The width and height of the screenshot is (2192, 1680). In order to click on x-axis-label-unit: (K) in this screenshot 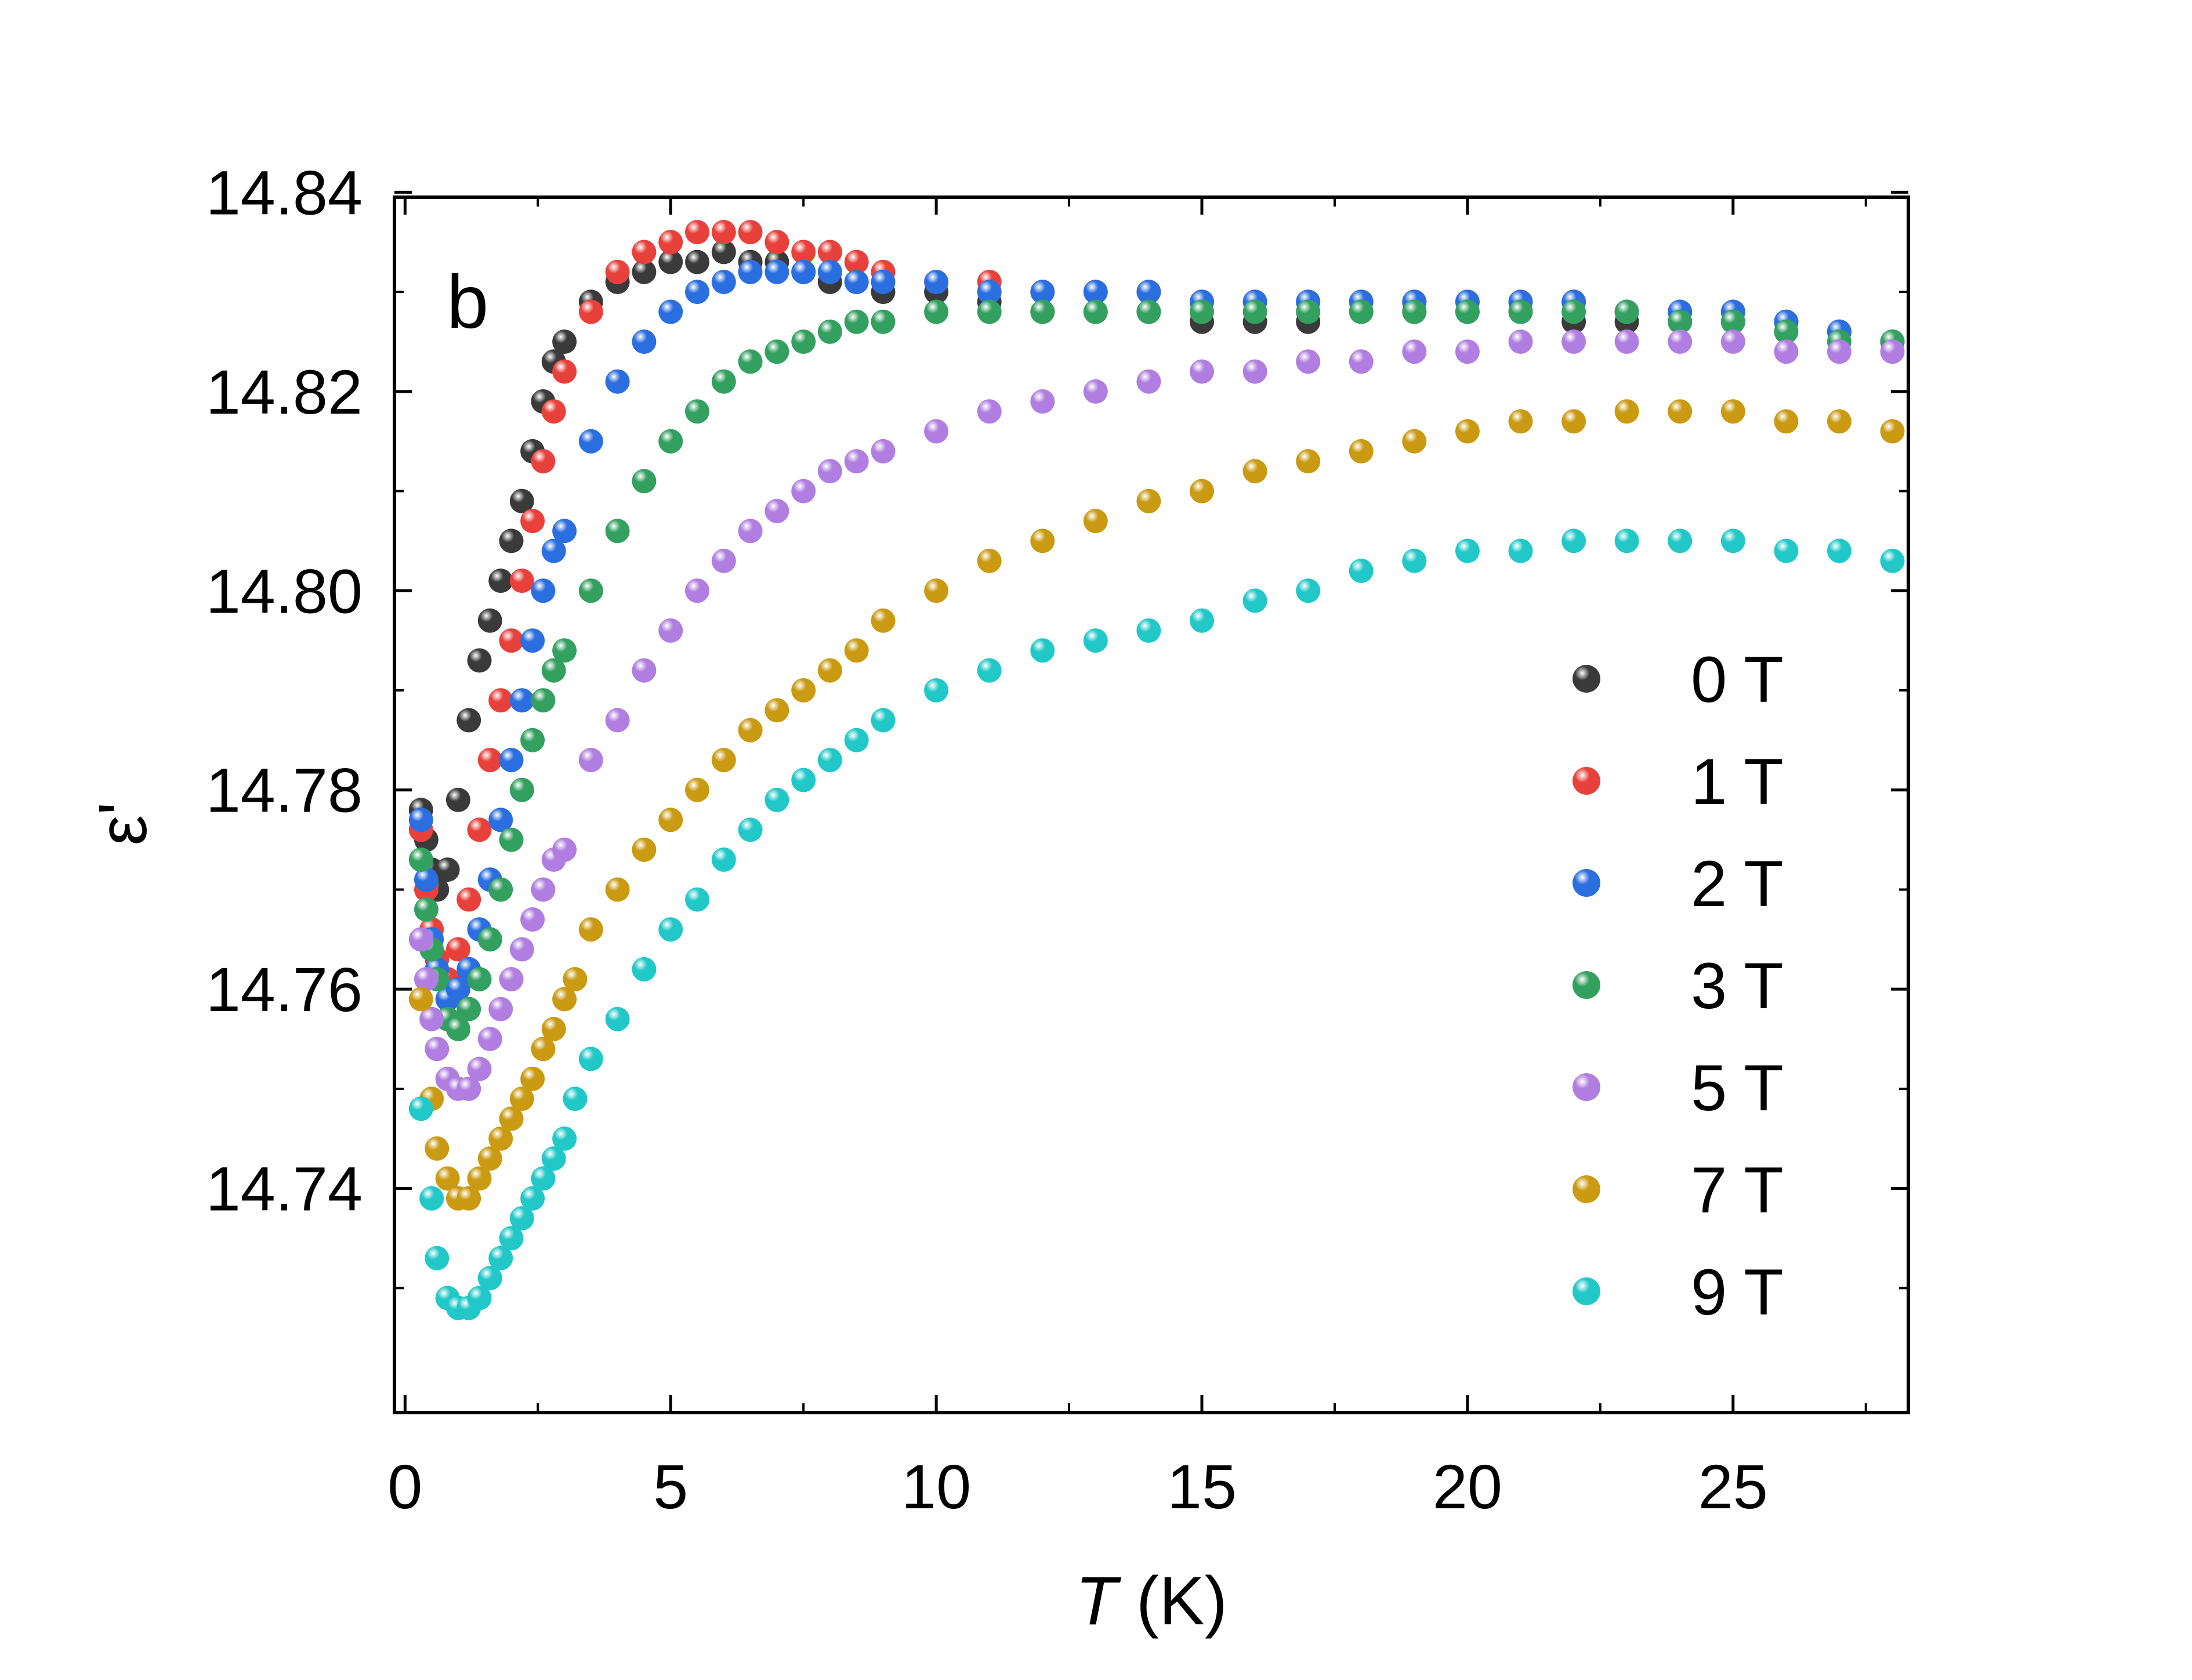, I will do `click(1172, 1601)`.